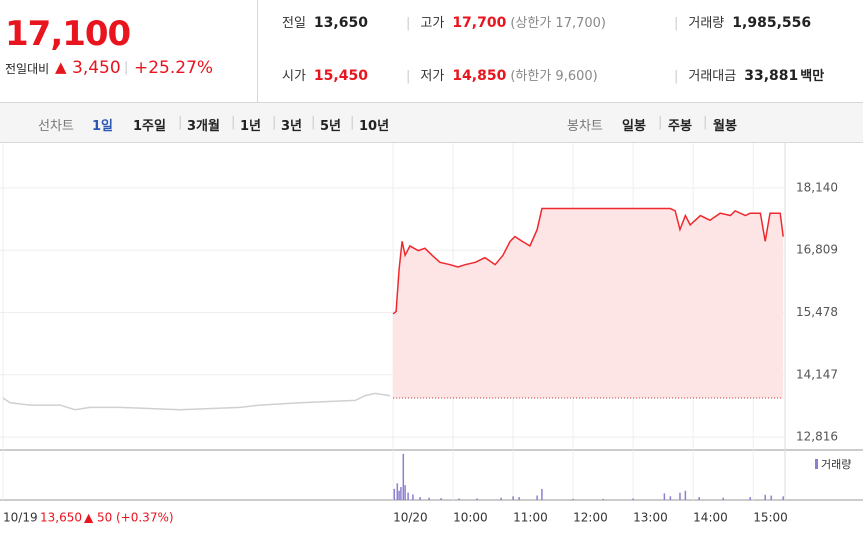 The width and height of the screenshot is (863, 537). Describe the element at coordinates (203, 126) in the screenshot. I see `period-tab: 3개월` at that location.